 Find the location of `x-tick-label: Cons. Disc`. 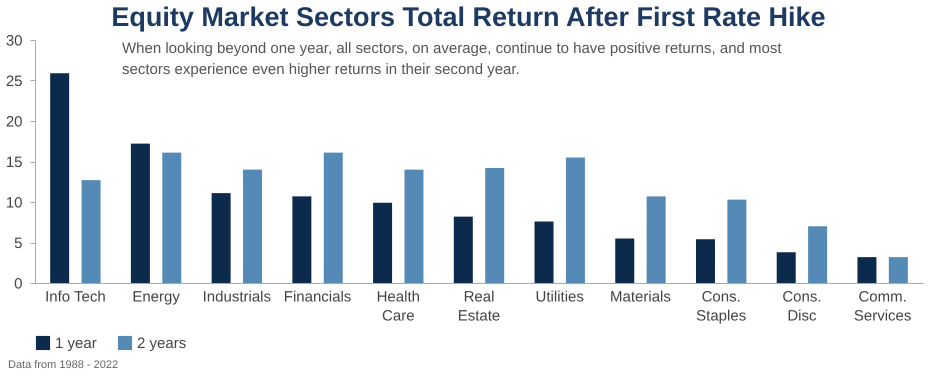

x-tick-label: Cons. Disc is located at coordinates (802, 306).